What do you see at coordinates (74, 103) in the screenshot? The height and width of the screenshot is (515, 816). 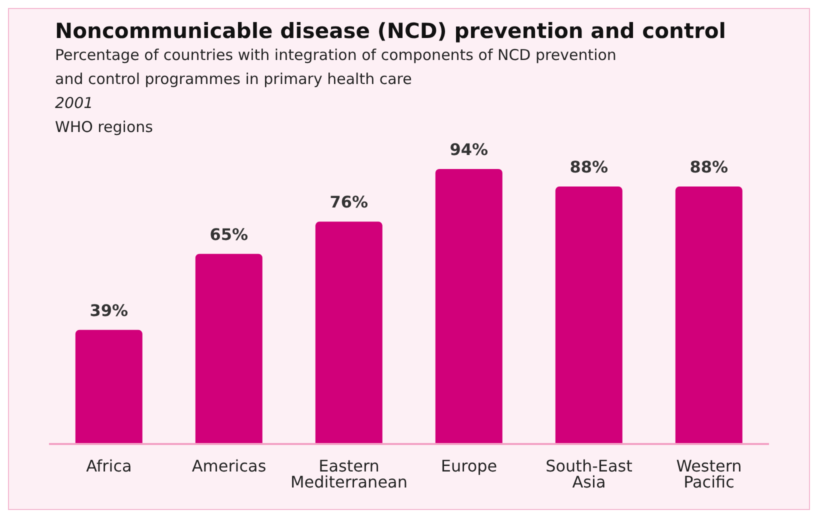 I see `text: 2001` at bounding box center [74, 103].